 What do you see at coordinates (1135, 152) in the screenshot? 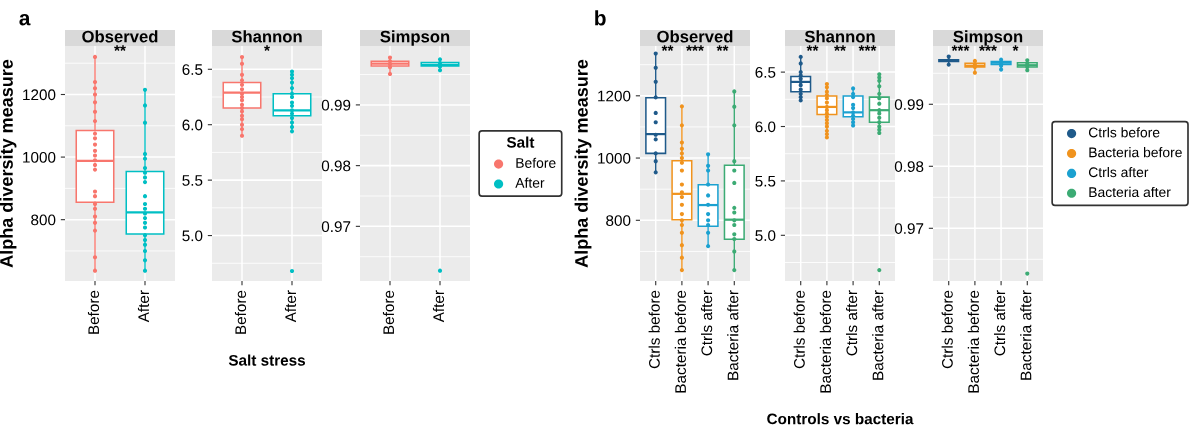
I see `legend-label: Bacteria before` at bounding box center [1135, 152].